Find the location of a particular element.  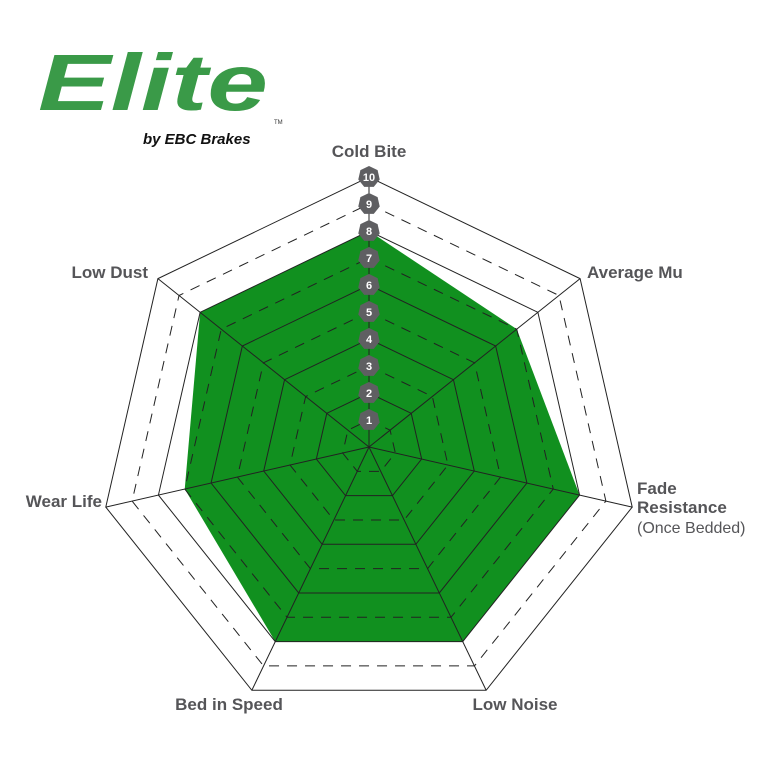

tick-label: 10 is located at coordinates (369, 178).